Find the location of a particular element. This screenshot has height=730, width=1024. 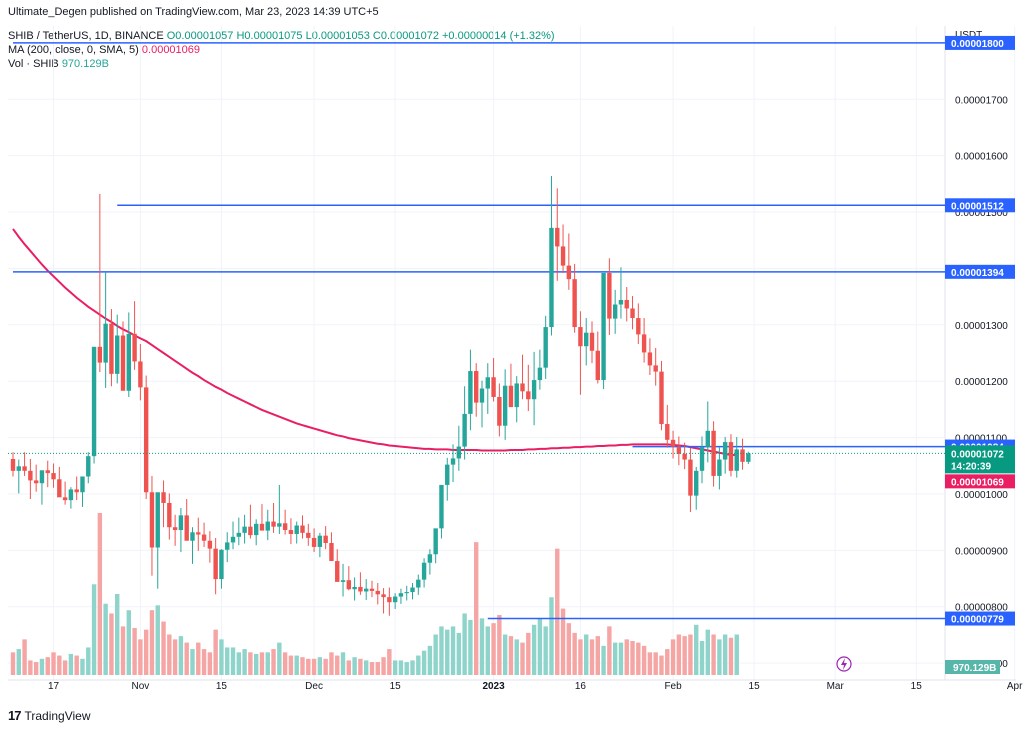

price-tick-label: 0.00001100 is located at coordinates (981, 439).